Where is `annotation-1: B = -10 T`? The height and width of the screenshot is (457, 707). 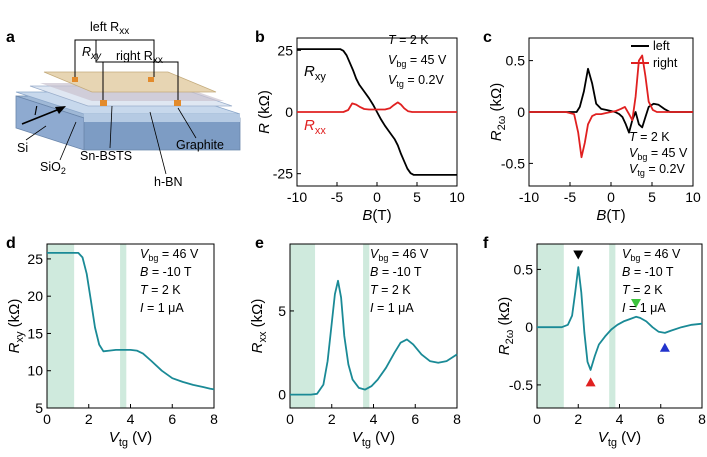 annotation-1: B = -10 T is located at coordinates (648, 272).